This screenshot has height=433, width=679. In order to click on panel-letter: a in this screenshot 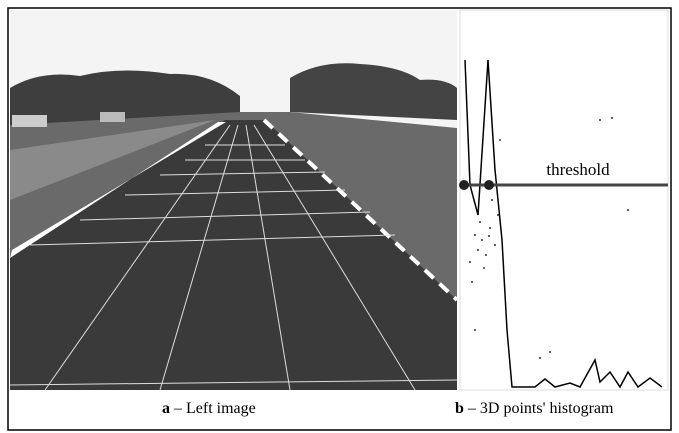, I will do `click(166, 408)`.